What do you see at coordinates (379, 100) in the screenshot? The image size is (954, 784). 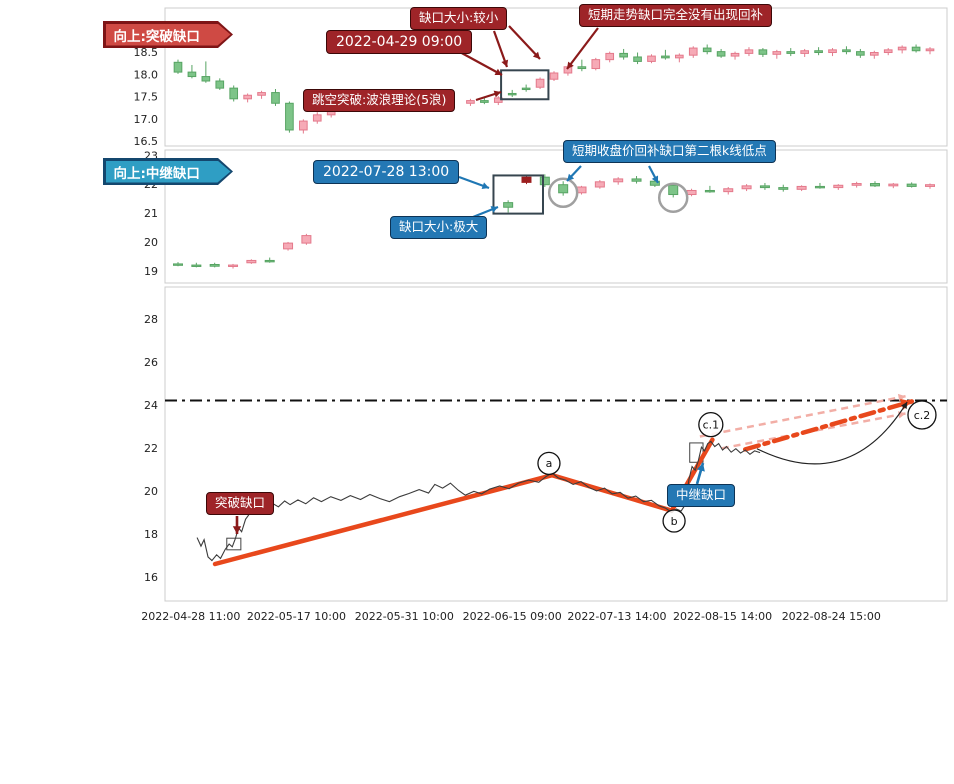 I see `annotation-wave-theory: 跳空突破:波浪理论(5浪)` at bounding box center [379, 100].